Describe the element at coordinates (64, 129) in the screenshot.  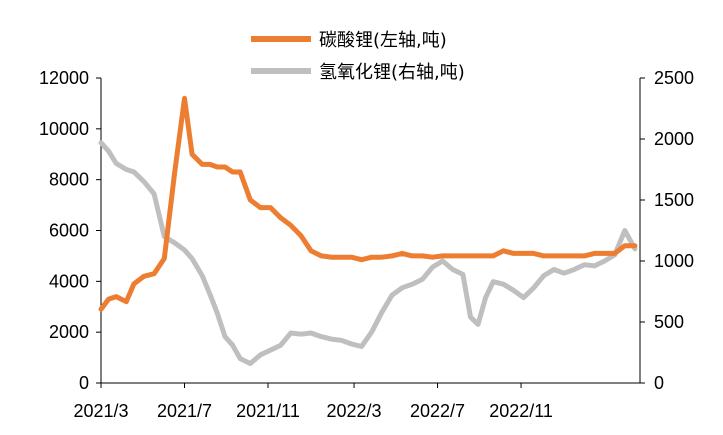
I see `left-tick-label: 10000` at that location.